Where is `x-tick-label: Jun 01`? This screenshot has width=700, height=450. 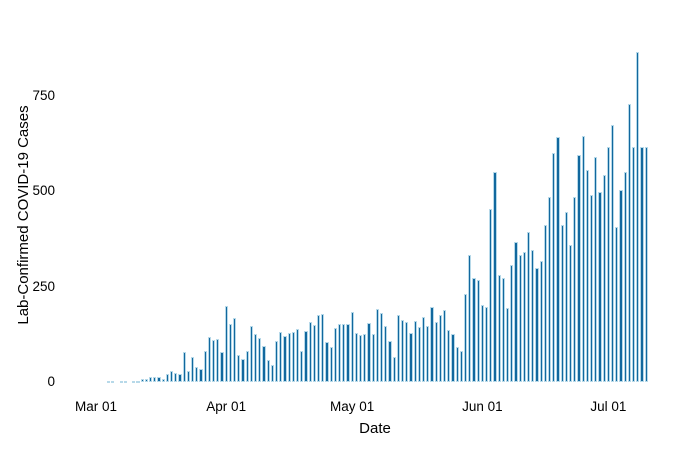 x-tick-label: Jun 01 is located at coordinates (482, 406).